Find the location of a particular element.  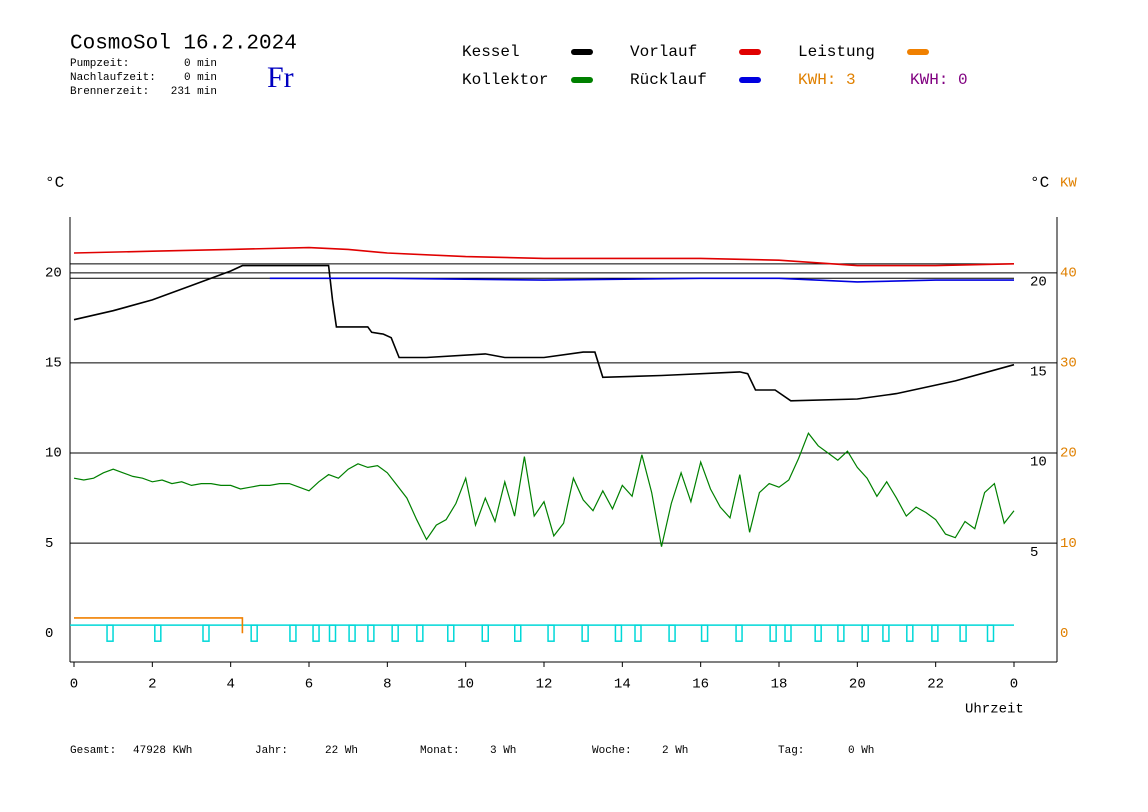

y2-tick-label: 30 is located at coordinates (1068, 364).